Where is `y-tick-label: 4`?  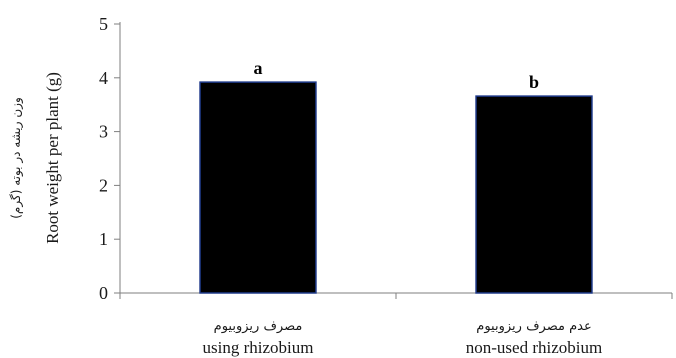
y-tick-label: 4 is located at coordinates (103, 78).